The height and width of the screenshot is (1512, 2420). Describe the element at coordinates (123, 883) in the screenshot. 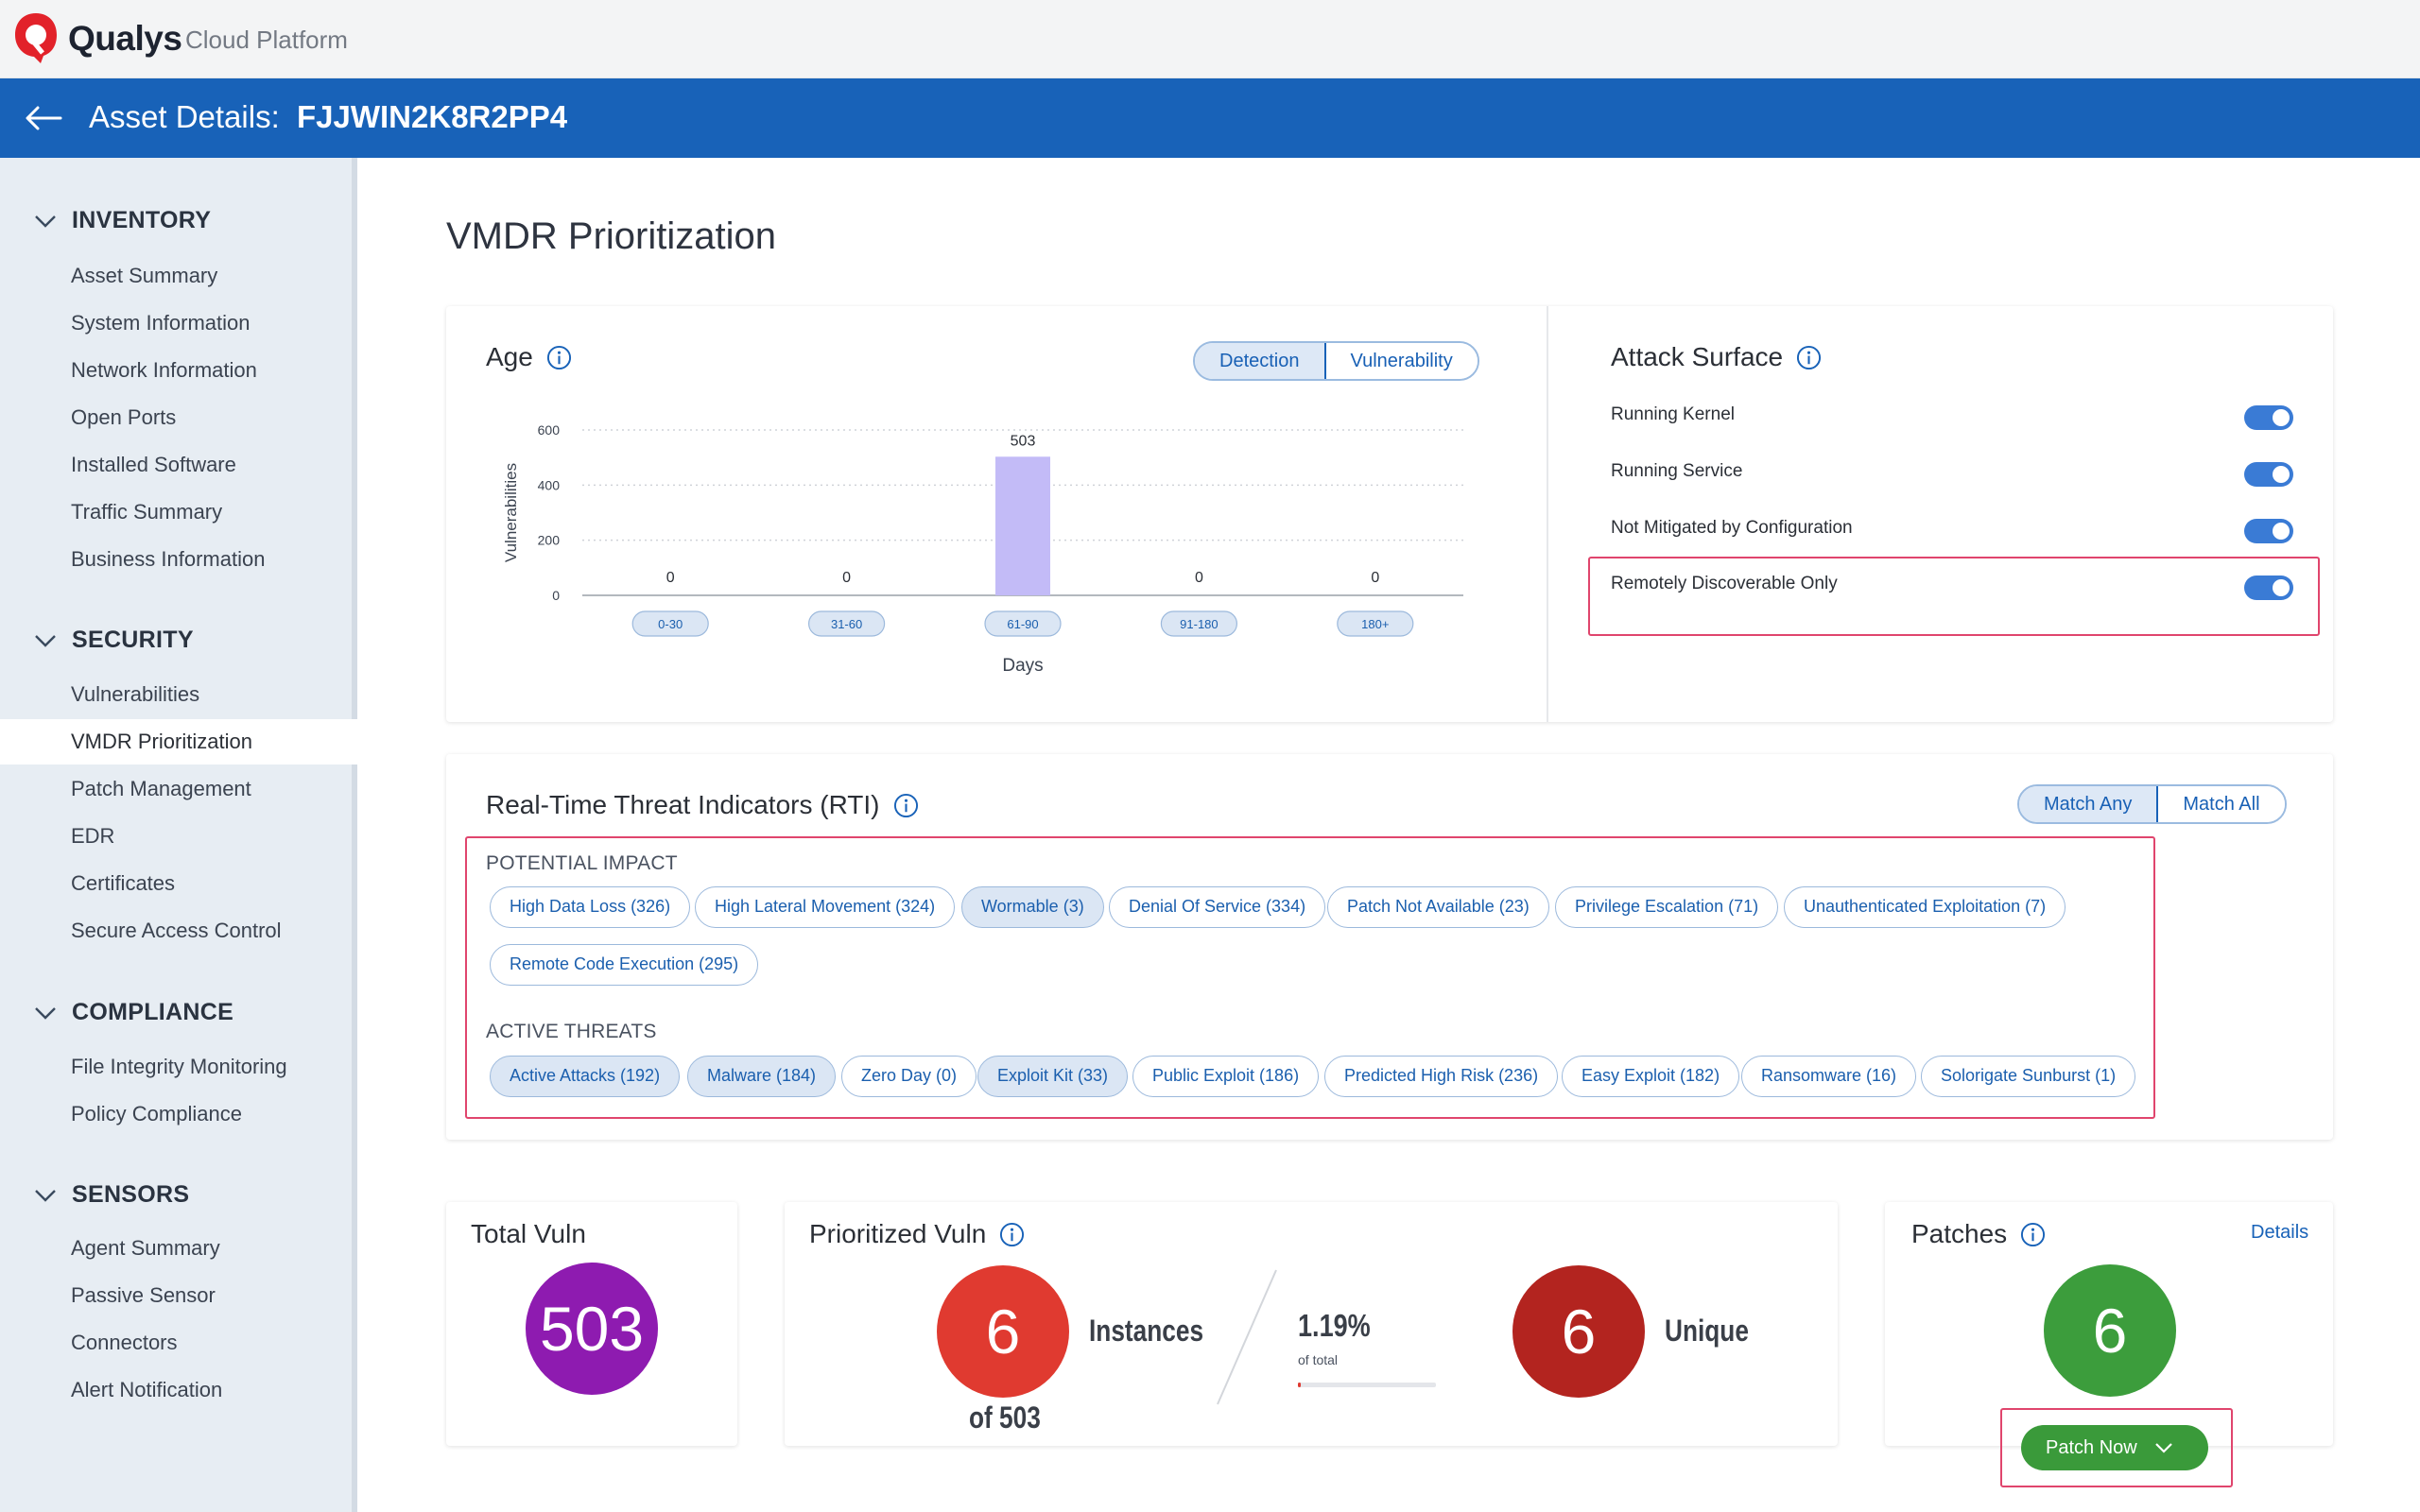

I see `sidebar-item-certificates: Certificates` at that location.